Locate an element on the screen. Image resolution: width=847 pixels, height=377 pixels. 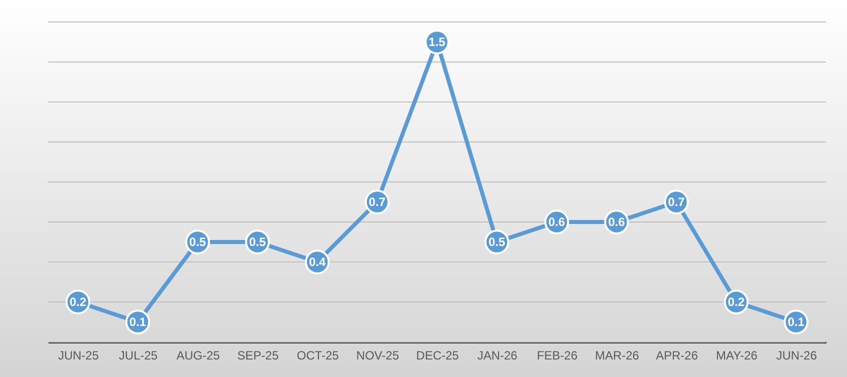
data-label: 0.4 is located at coordinates (317, 262).